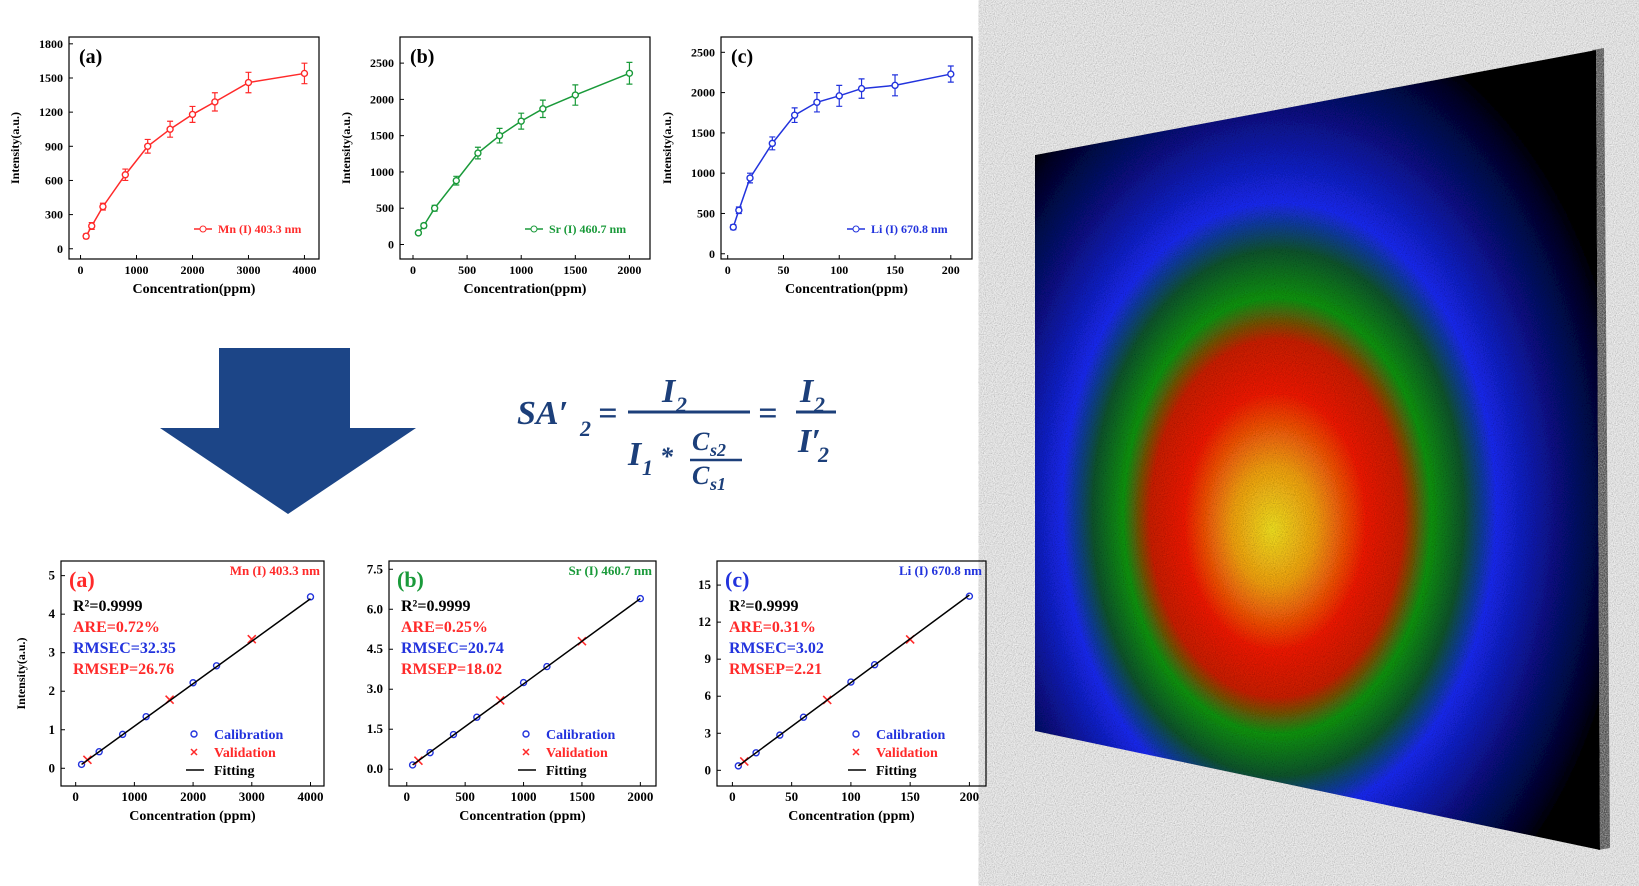  What do you see at coordinates (51, 44) in the screenshot?
I see `y-tick-label: 1800` at bounding box center [51, 44].